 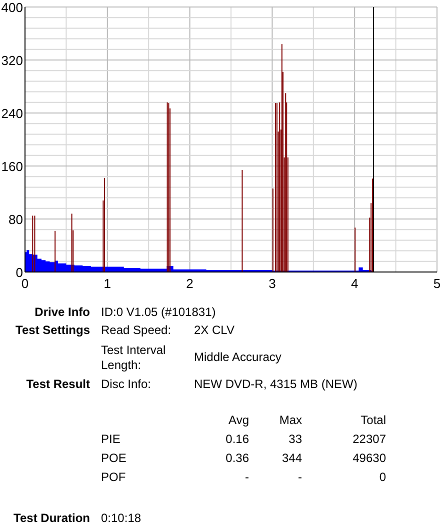 I want to click on text: 49630, so click(x=369, y=458).